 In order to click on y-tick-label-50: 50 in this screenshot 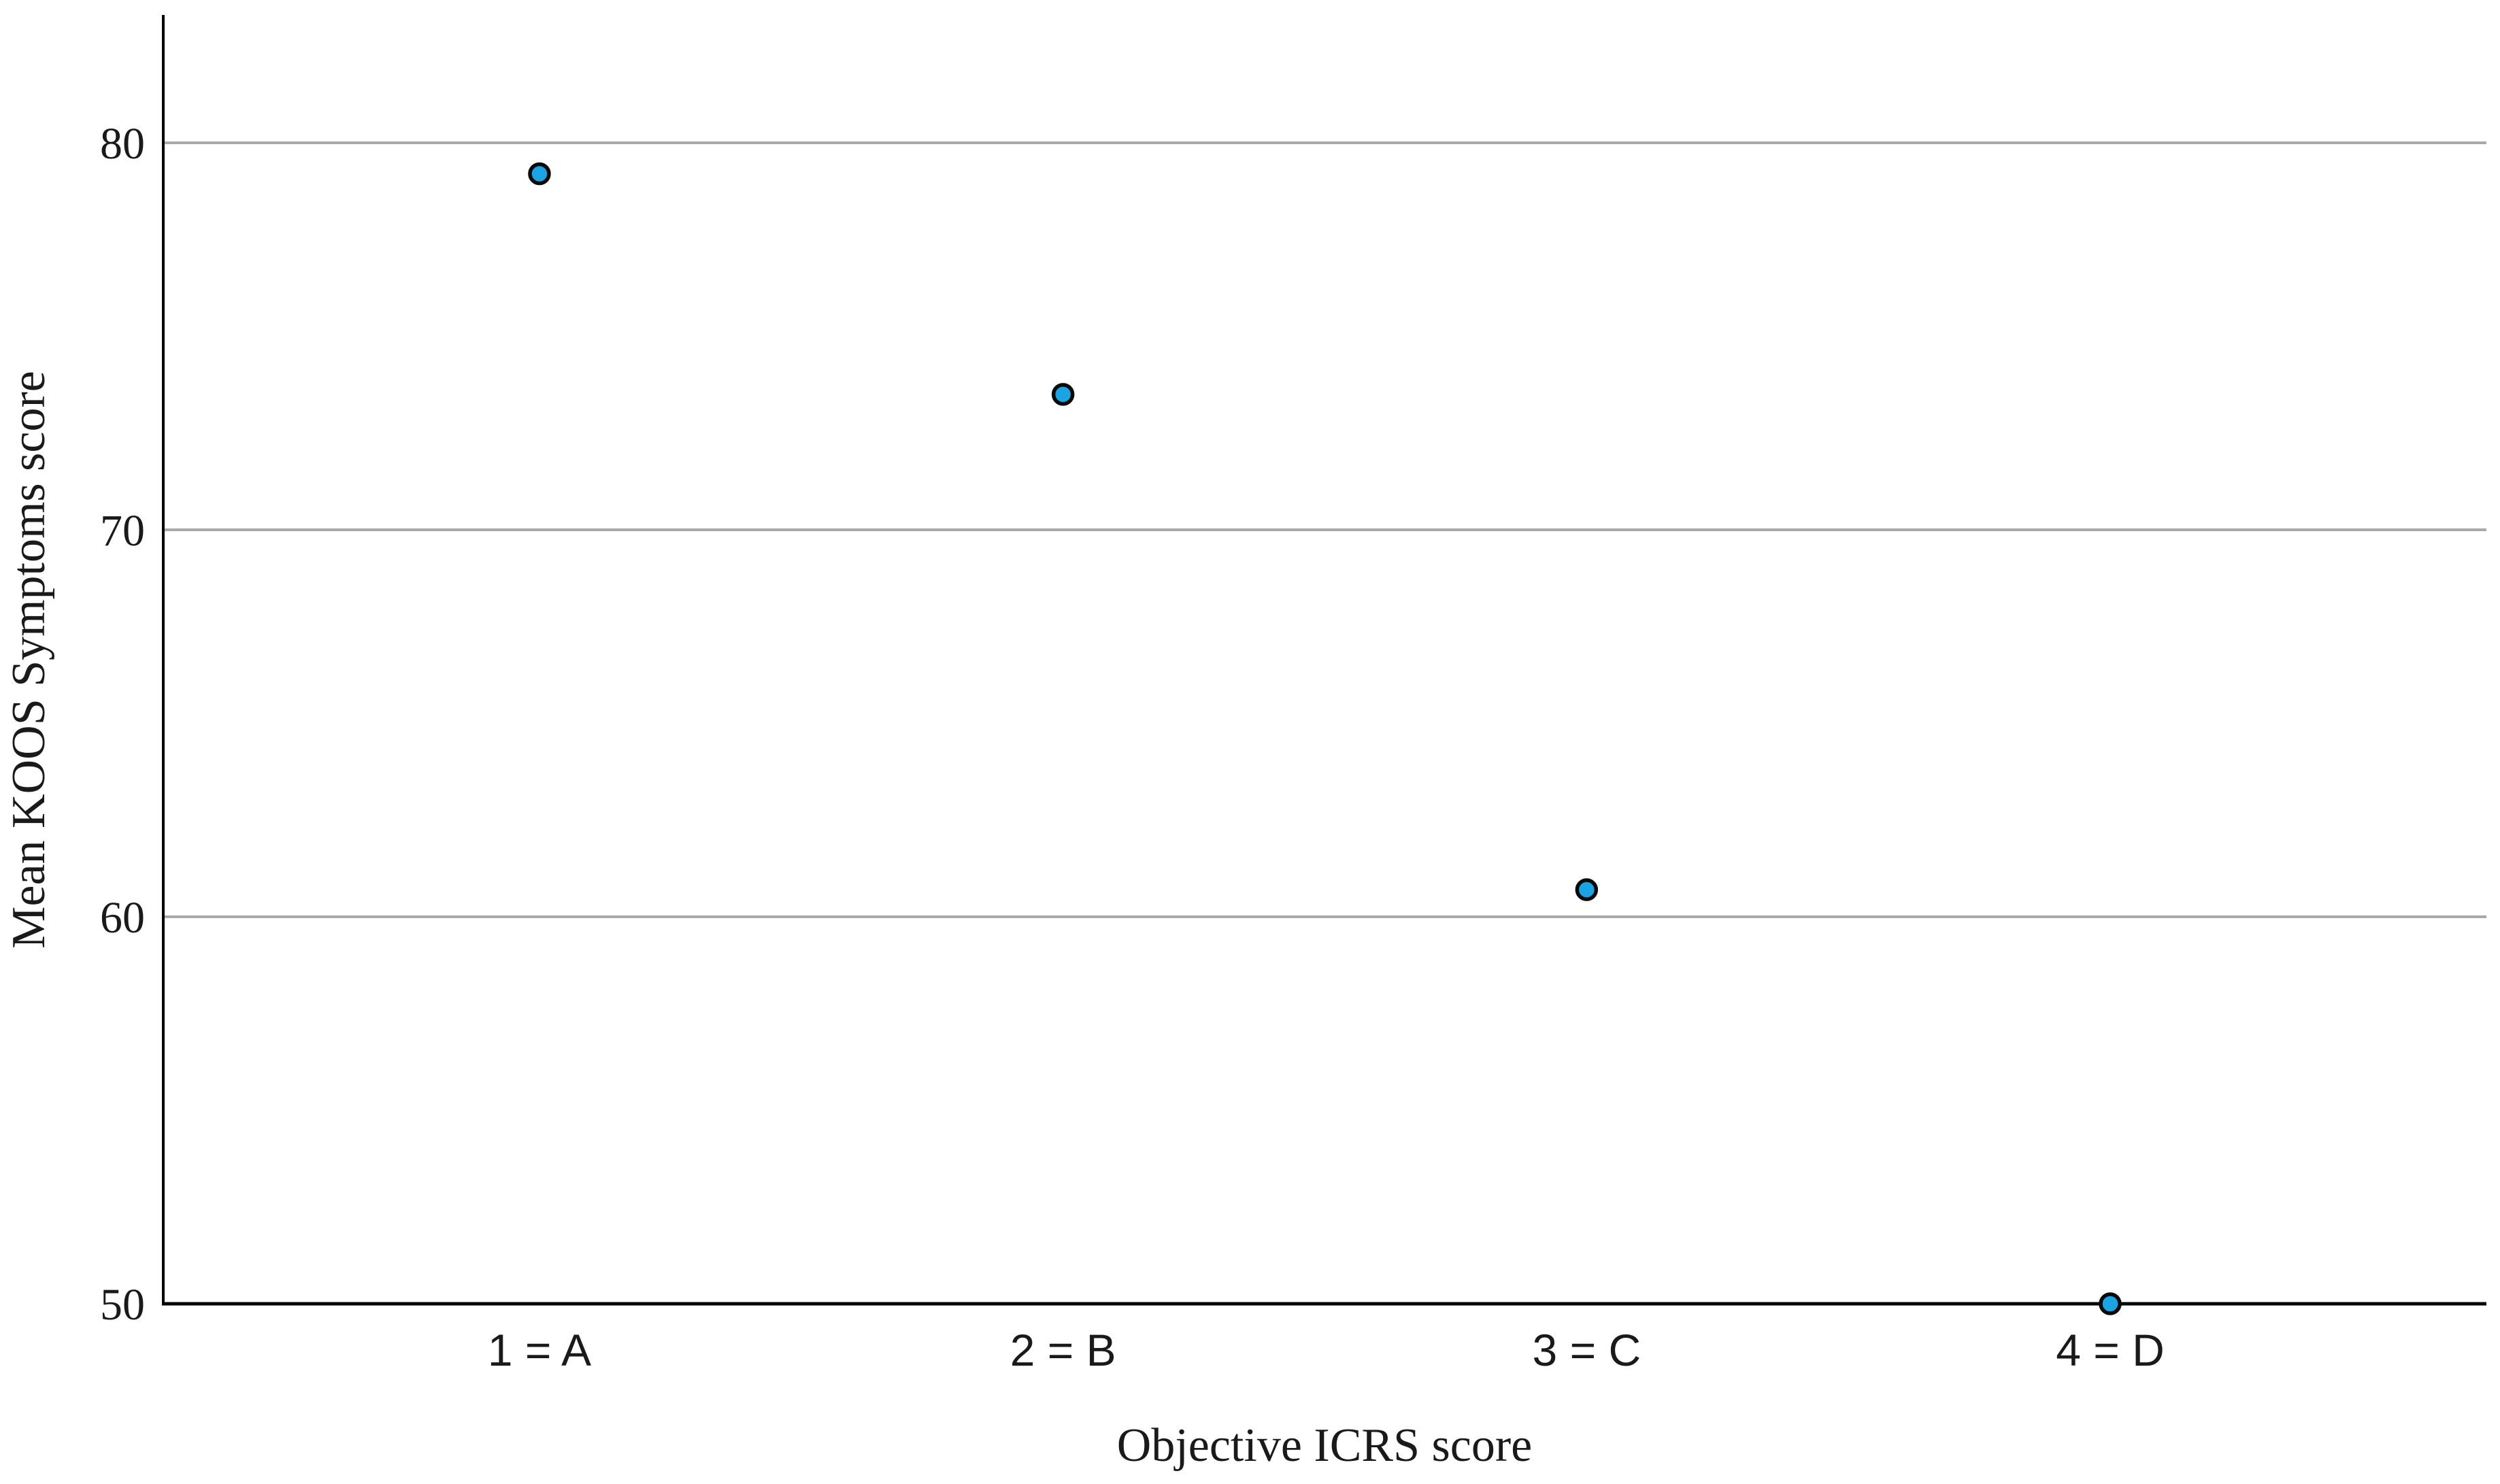, I will do `click(122, 1305)`.